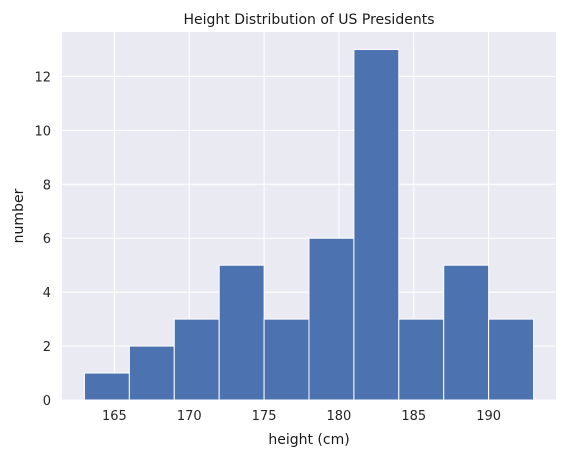 Image resolution: width=566 pixels, height=457 pixels. Describe the element at coordinates (47, 401) in the screenshot. I see `y-tick-label: 0` at that location.